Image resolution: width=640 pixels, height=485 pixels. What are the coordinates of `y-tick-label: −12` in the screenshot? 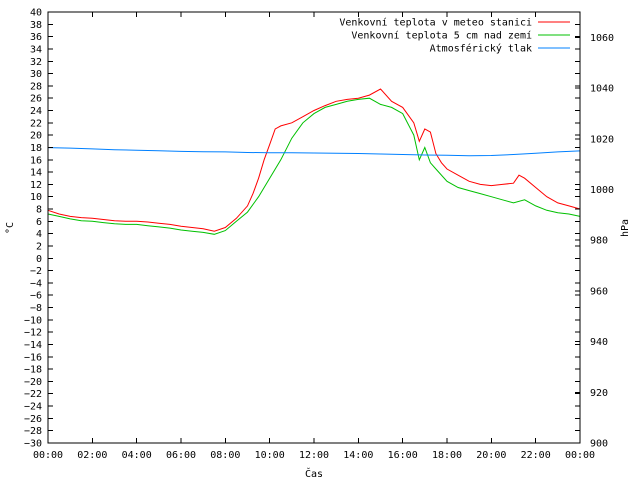 It's located at (33, 333).